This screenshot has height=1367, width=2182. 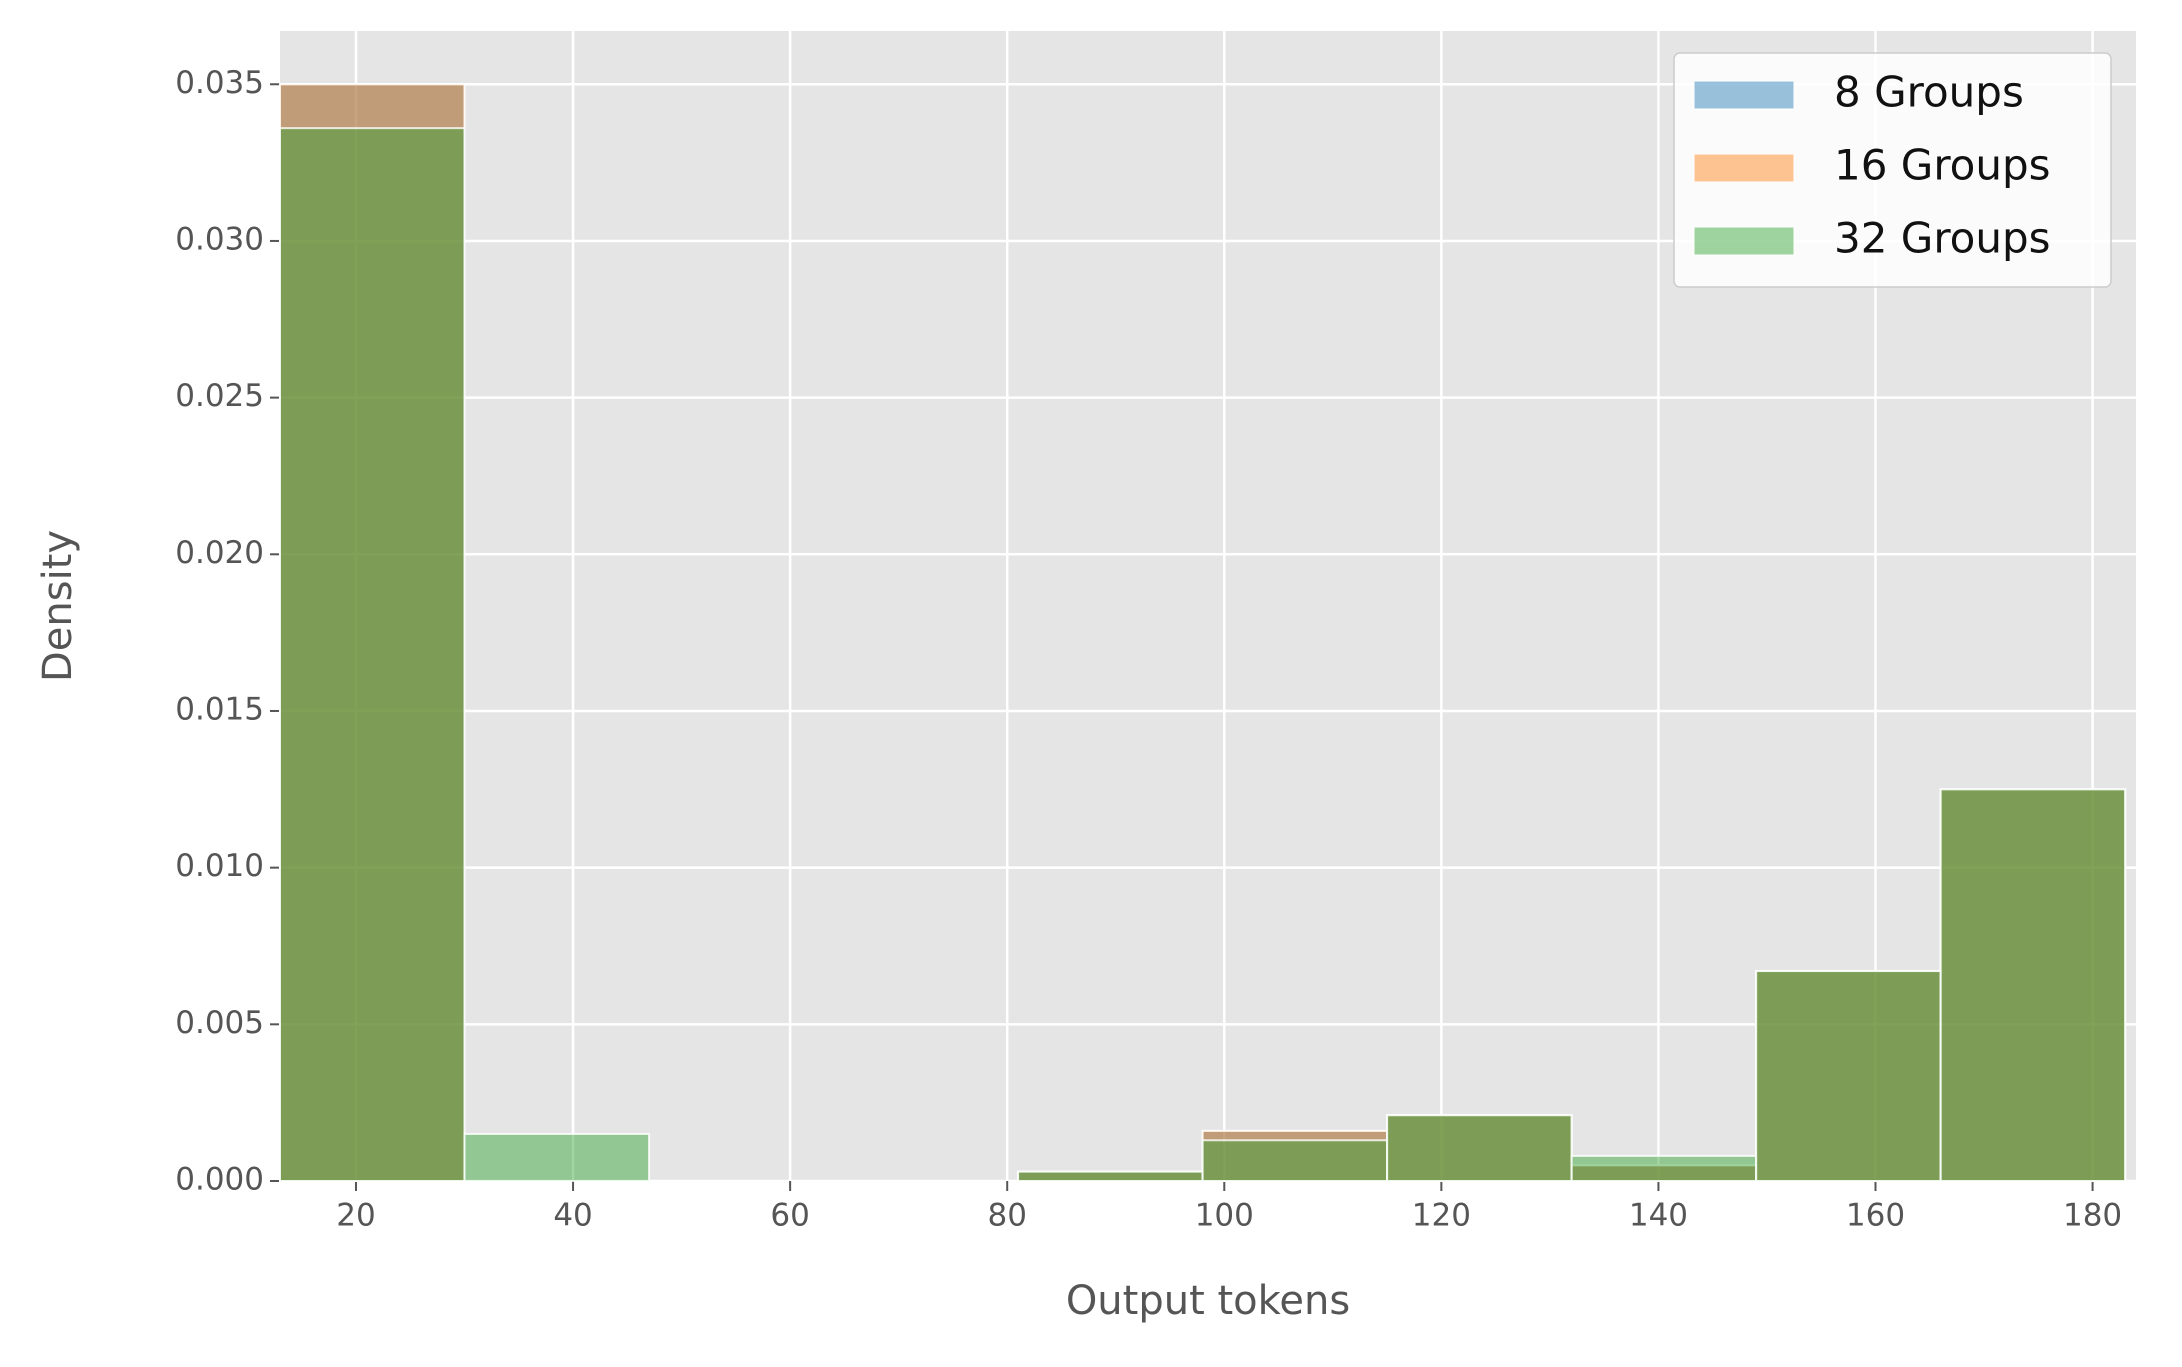 What do you see at coordinates (1929, 92) in the screenshot?
I see `legend-label: 8 Groups` at bounding box center [1929, 92].